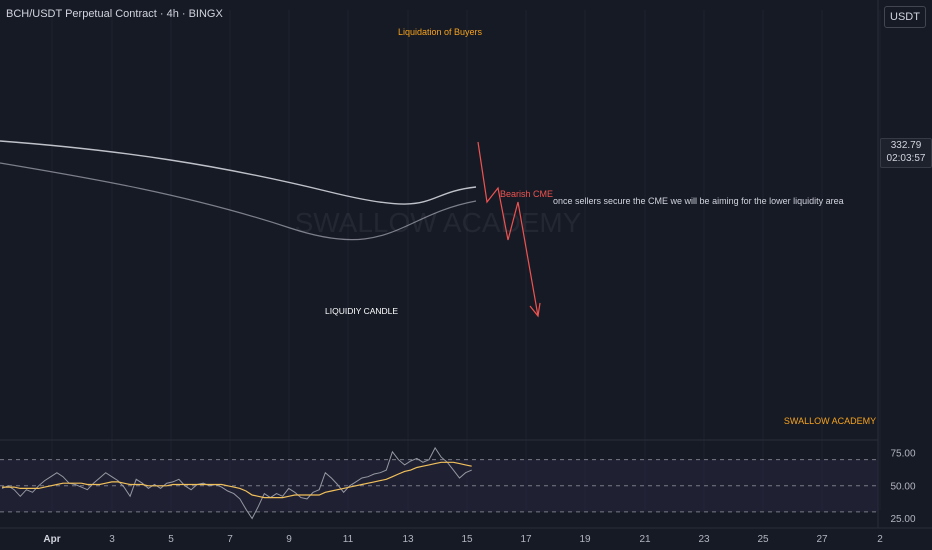 This screenshot has height=550, width=932. I want to click on ma-mid-line, so click(238, 201).